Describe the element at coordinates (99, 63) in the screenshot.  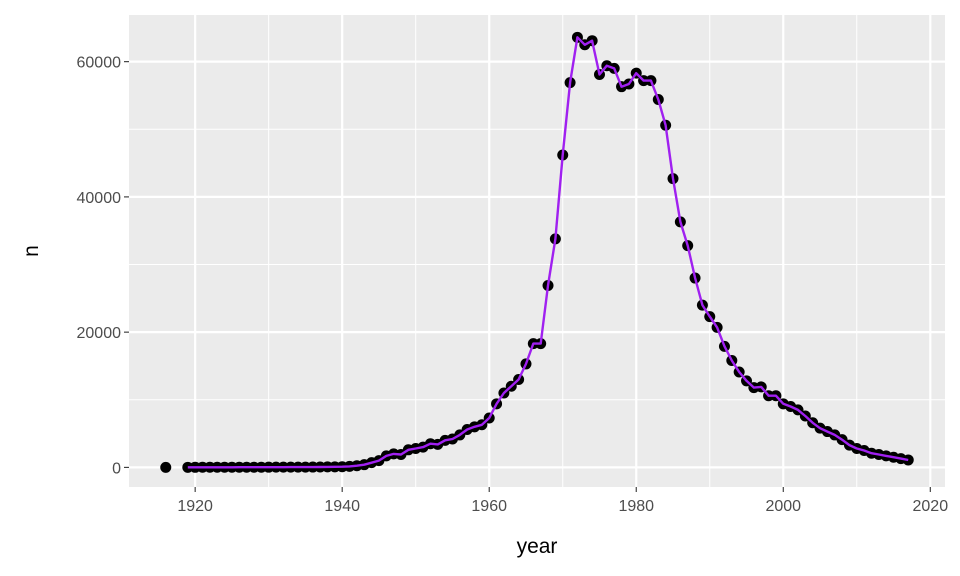
I see `y-tick-label: 60000` at that location.